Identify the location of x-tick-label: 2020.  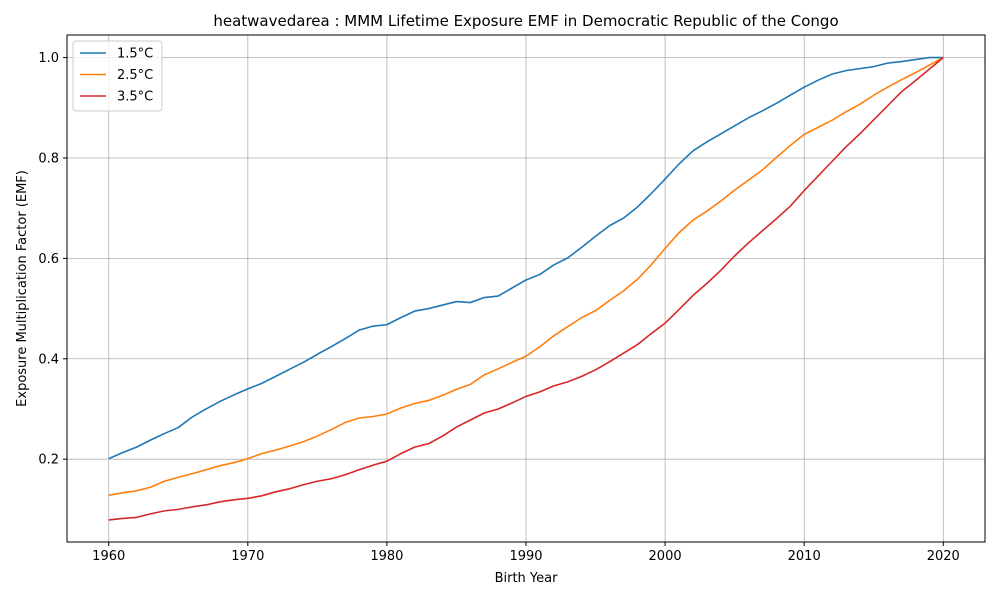
(943, 556).